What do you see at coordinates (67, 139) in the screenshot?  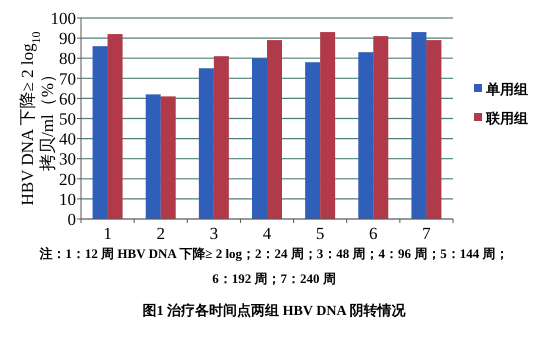 I see `y-tick-label: 40` at bounding box center [67, 139].